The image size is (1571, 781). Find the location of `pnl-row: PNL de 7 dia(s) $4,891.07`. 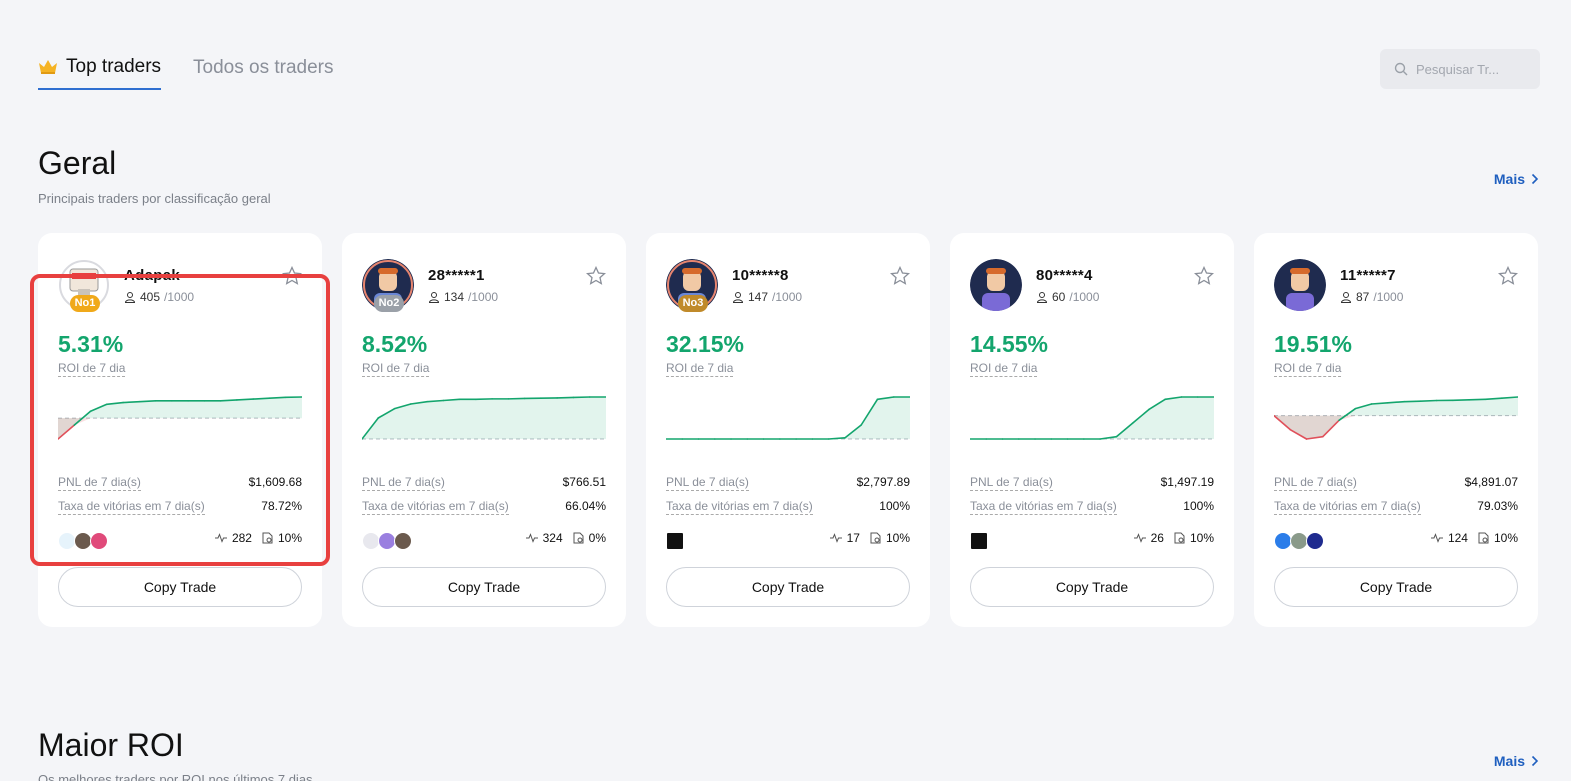

pnl-row: PNL de 7 dia(s) $4,891.07 is located at coordinates (1396, 483).